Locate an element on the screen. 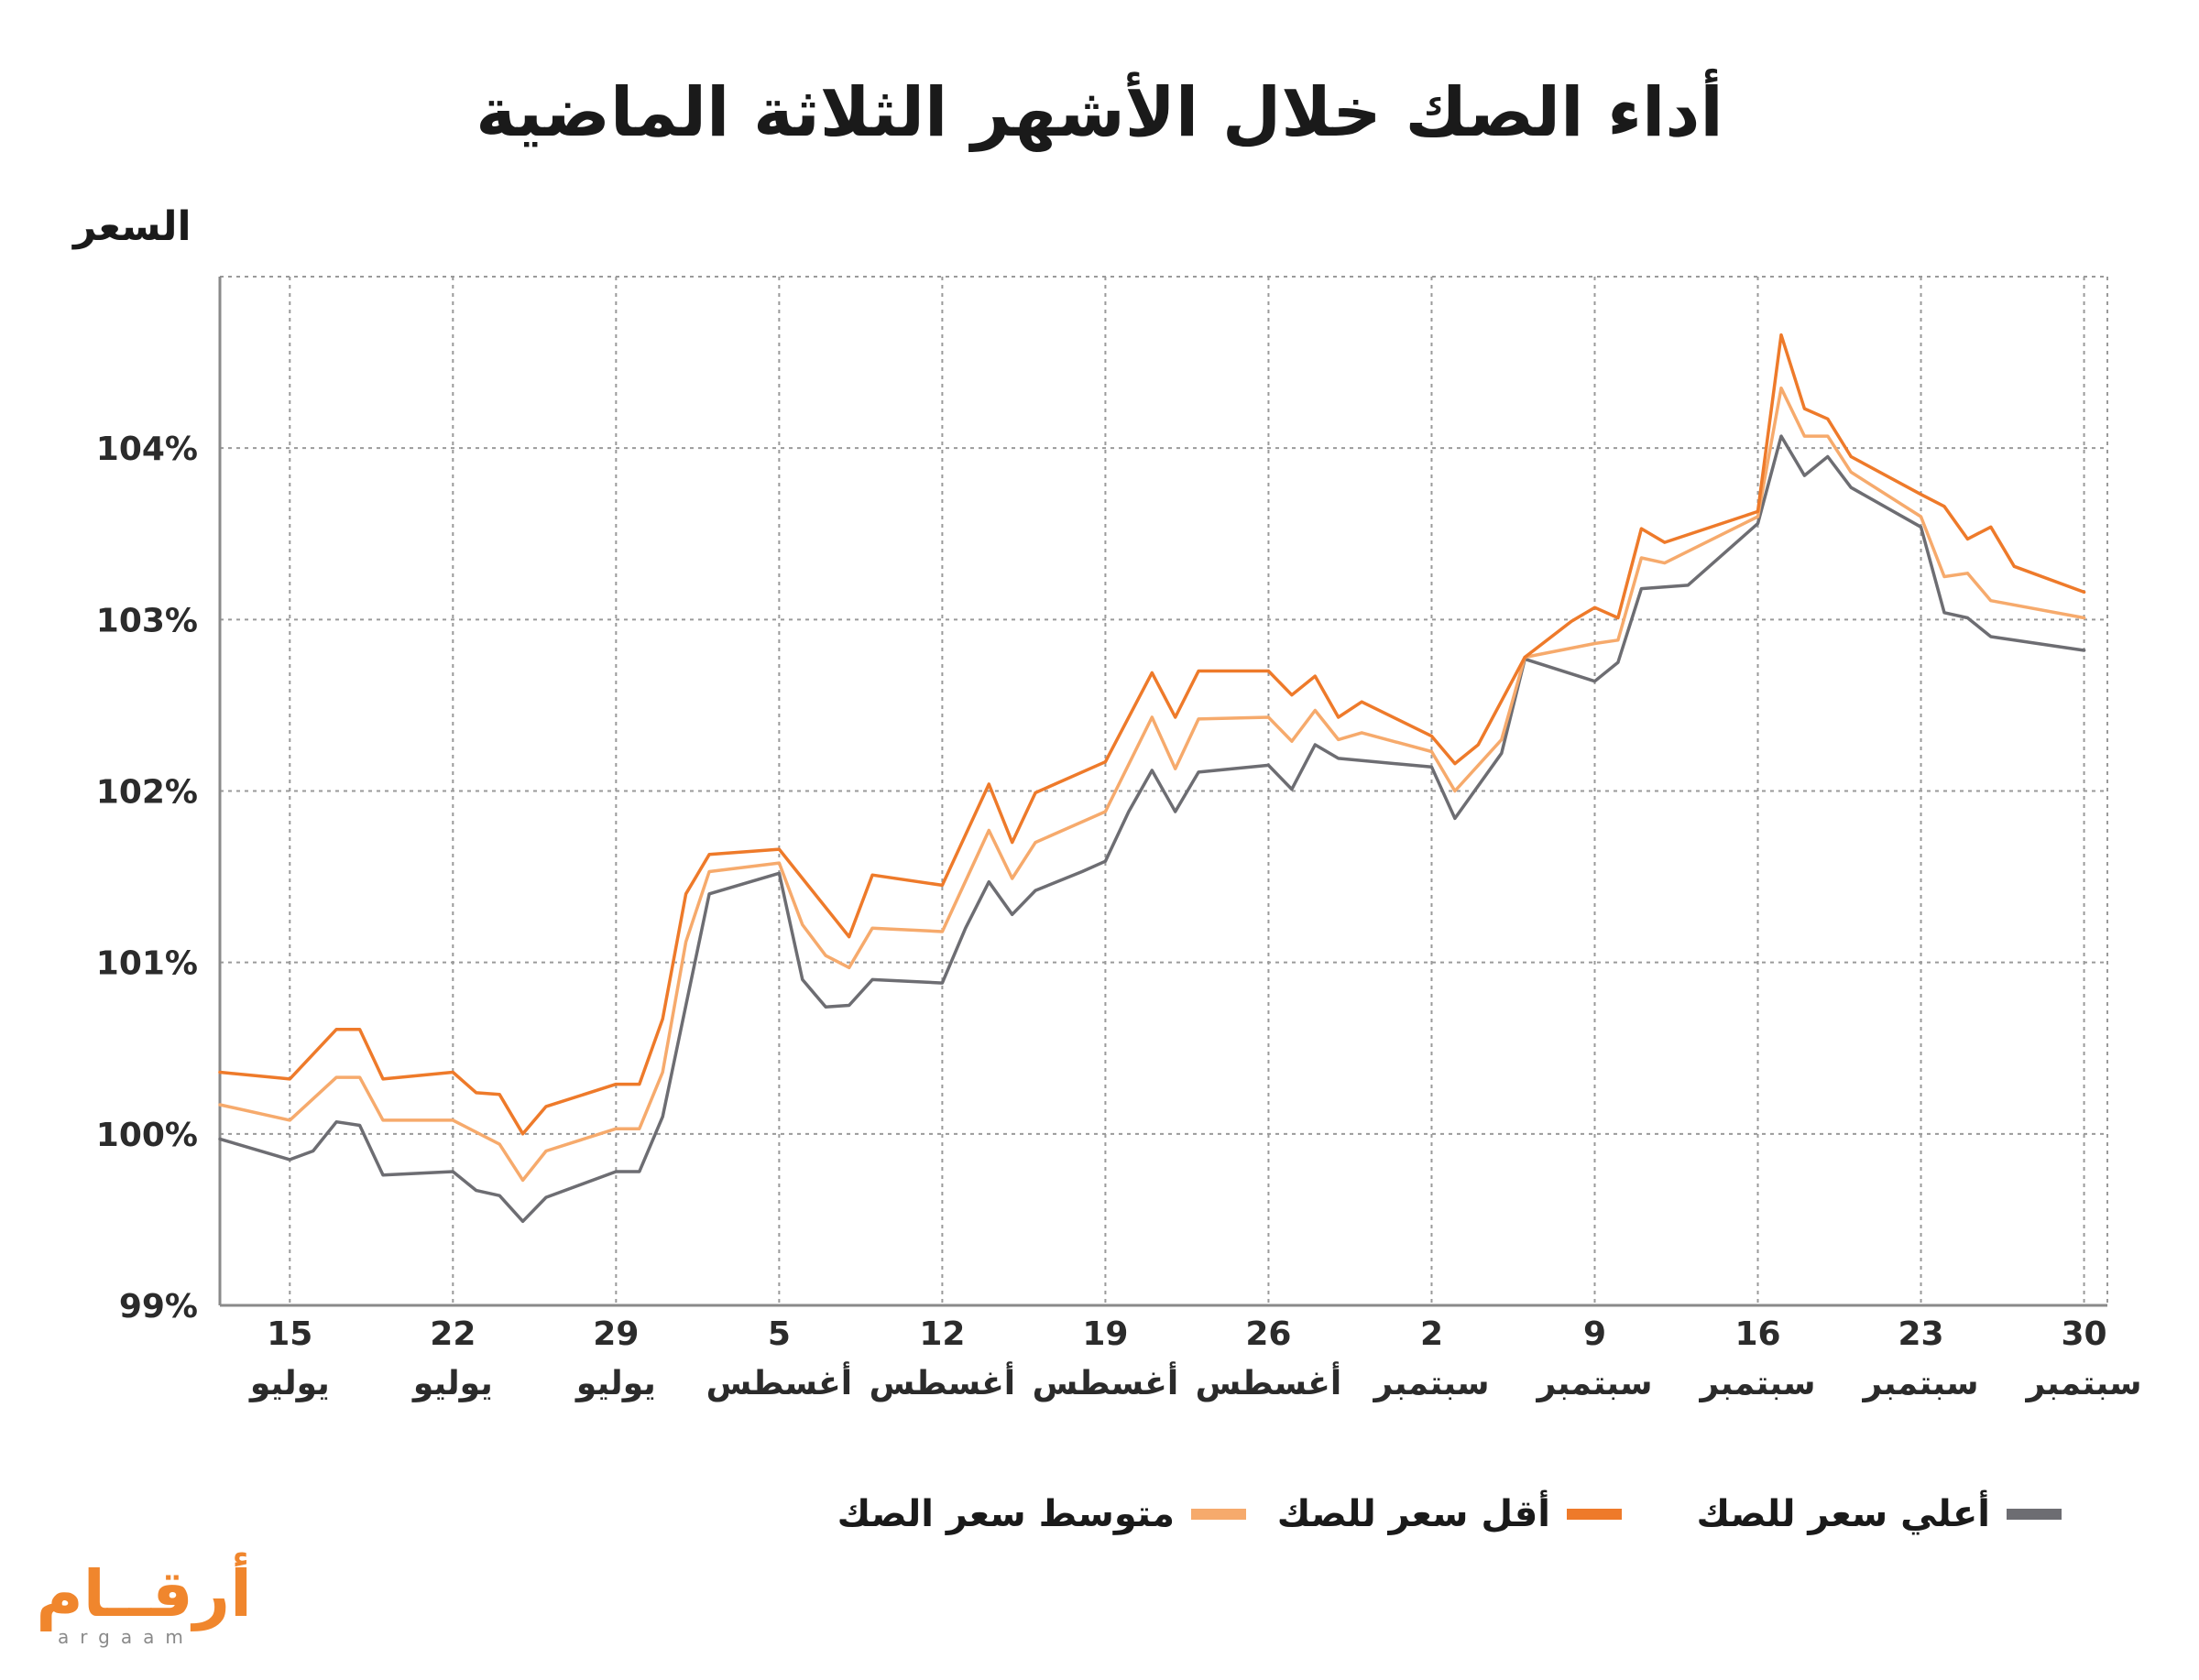 The height and width of the screenshot is (1680, 2199). y-tick-label: 100% is located at coordinates (147, 1135).